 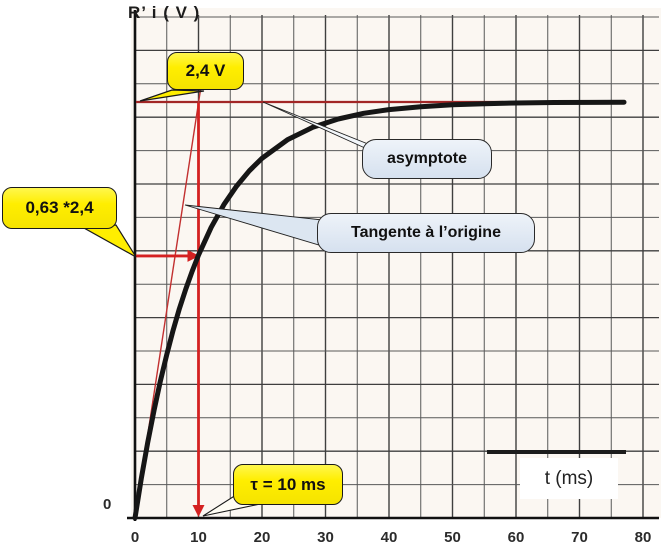 I want to click on callout-tau: τ = 10 ms, so click(x=288, y=484).